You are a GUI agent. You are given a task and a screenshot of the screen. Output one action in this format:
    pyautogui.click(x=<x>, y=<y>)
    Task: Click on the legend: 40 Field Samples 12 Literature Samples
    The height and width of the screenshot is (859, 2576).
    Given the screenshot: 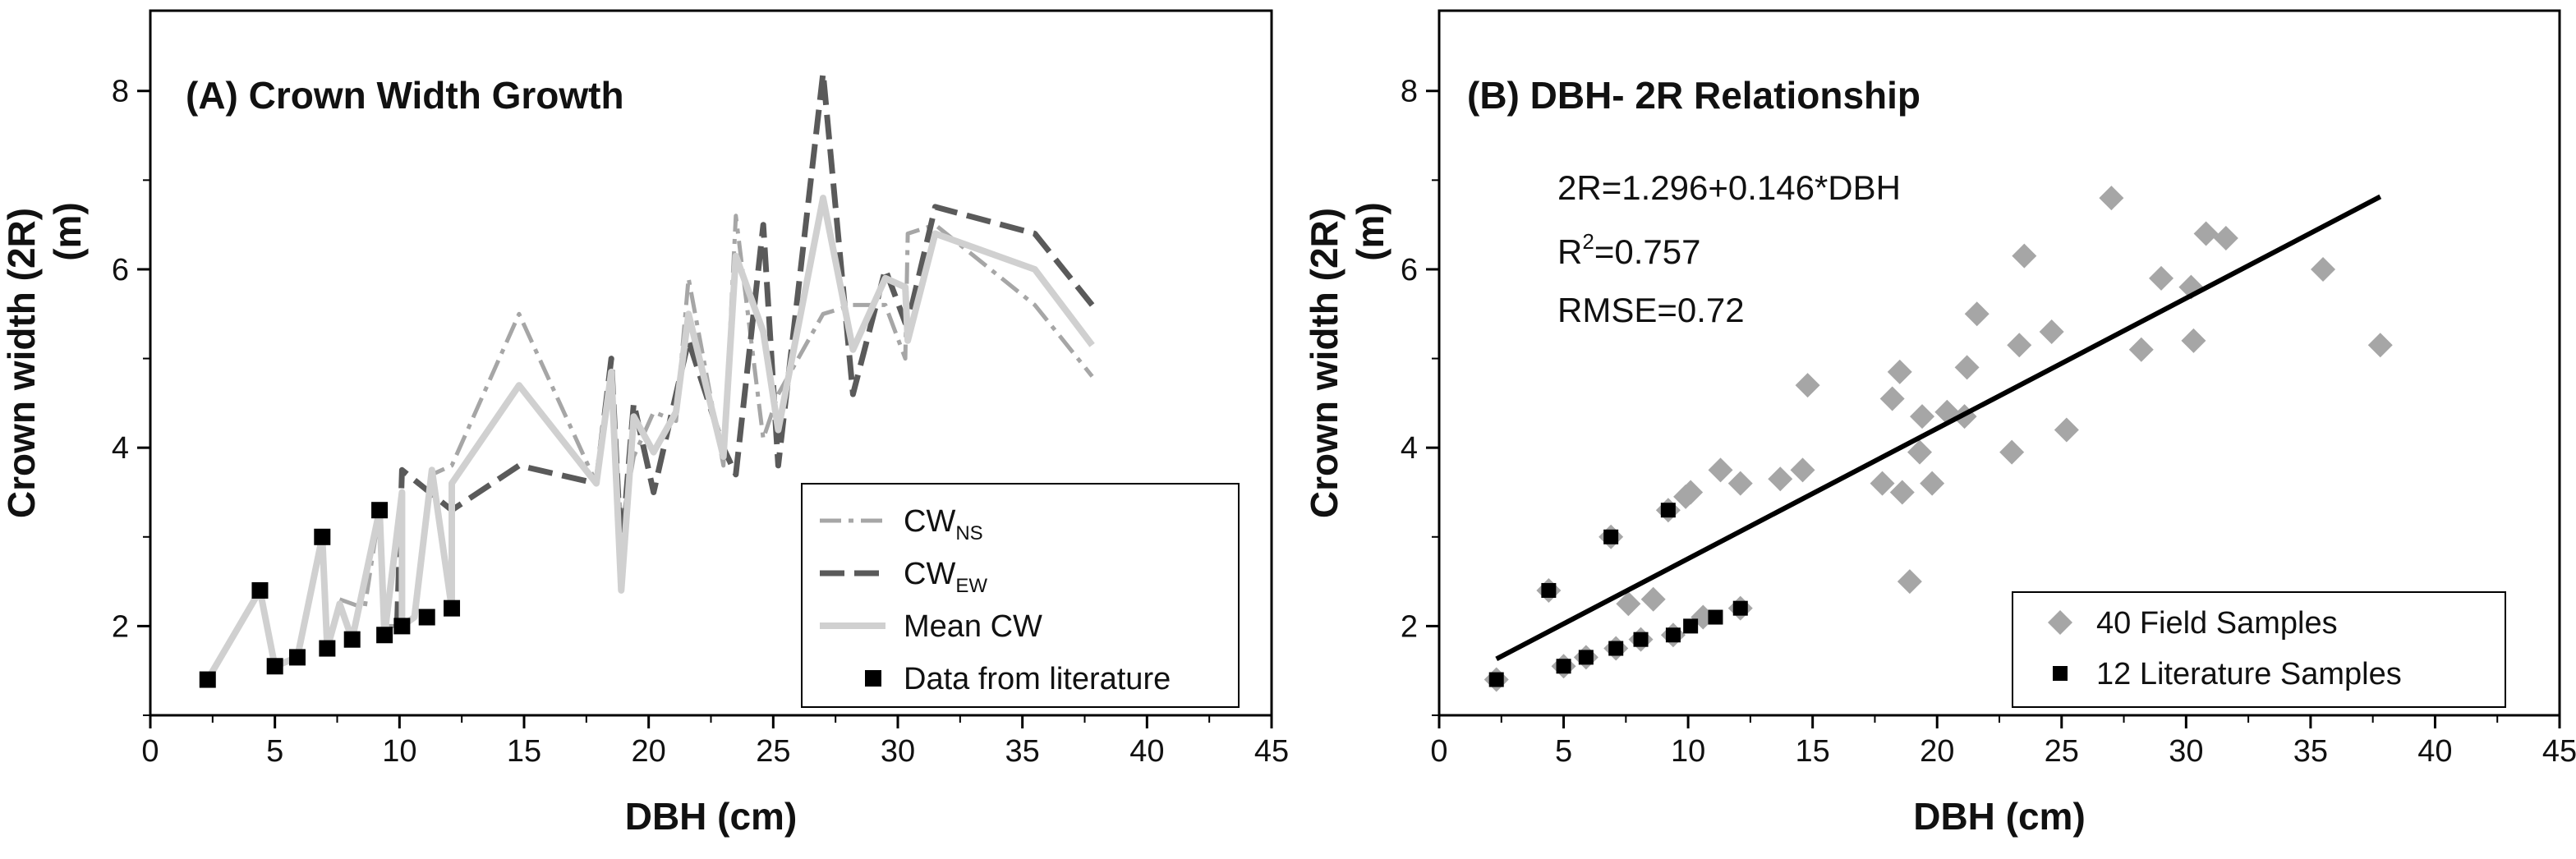 What is the action you would take?
    pyautogui.click(x=2259, y=650)
    